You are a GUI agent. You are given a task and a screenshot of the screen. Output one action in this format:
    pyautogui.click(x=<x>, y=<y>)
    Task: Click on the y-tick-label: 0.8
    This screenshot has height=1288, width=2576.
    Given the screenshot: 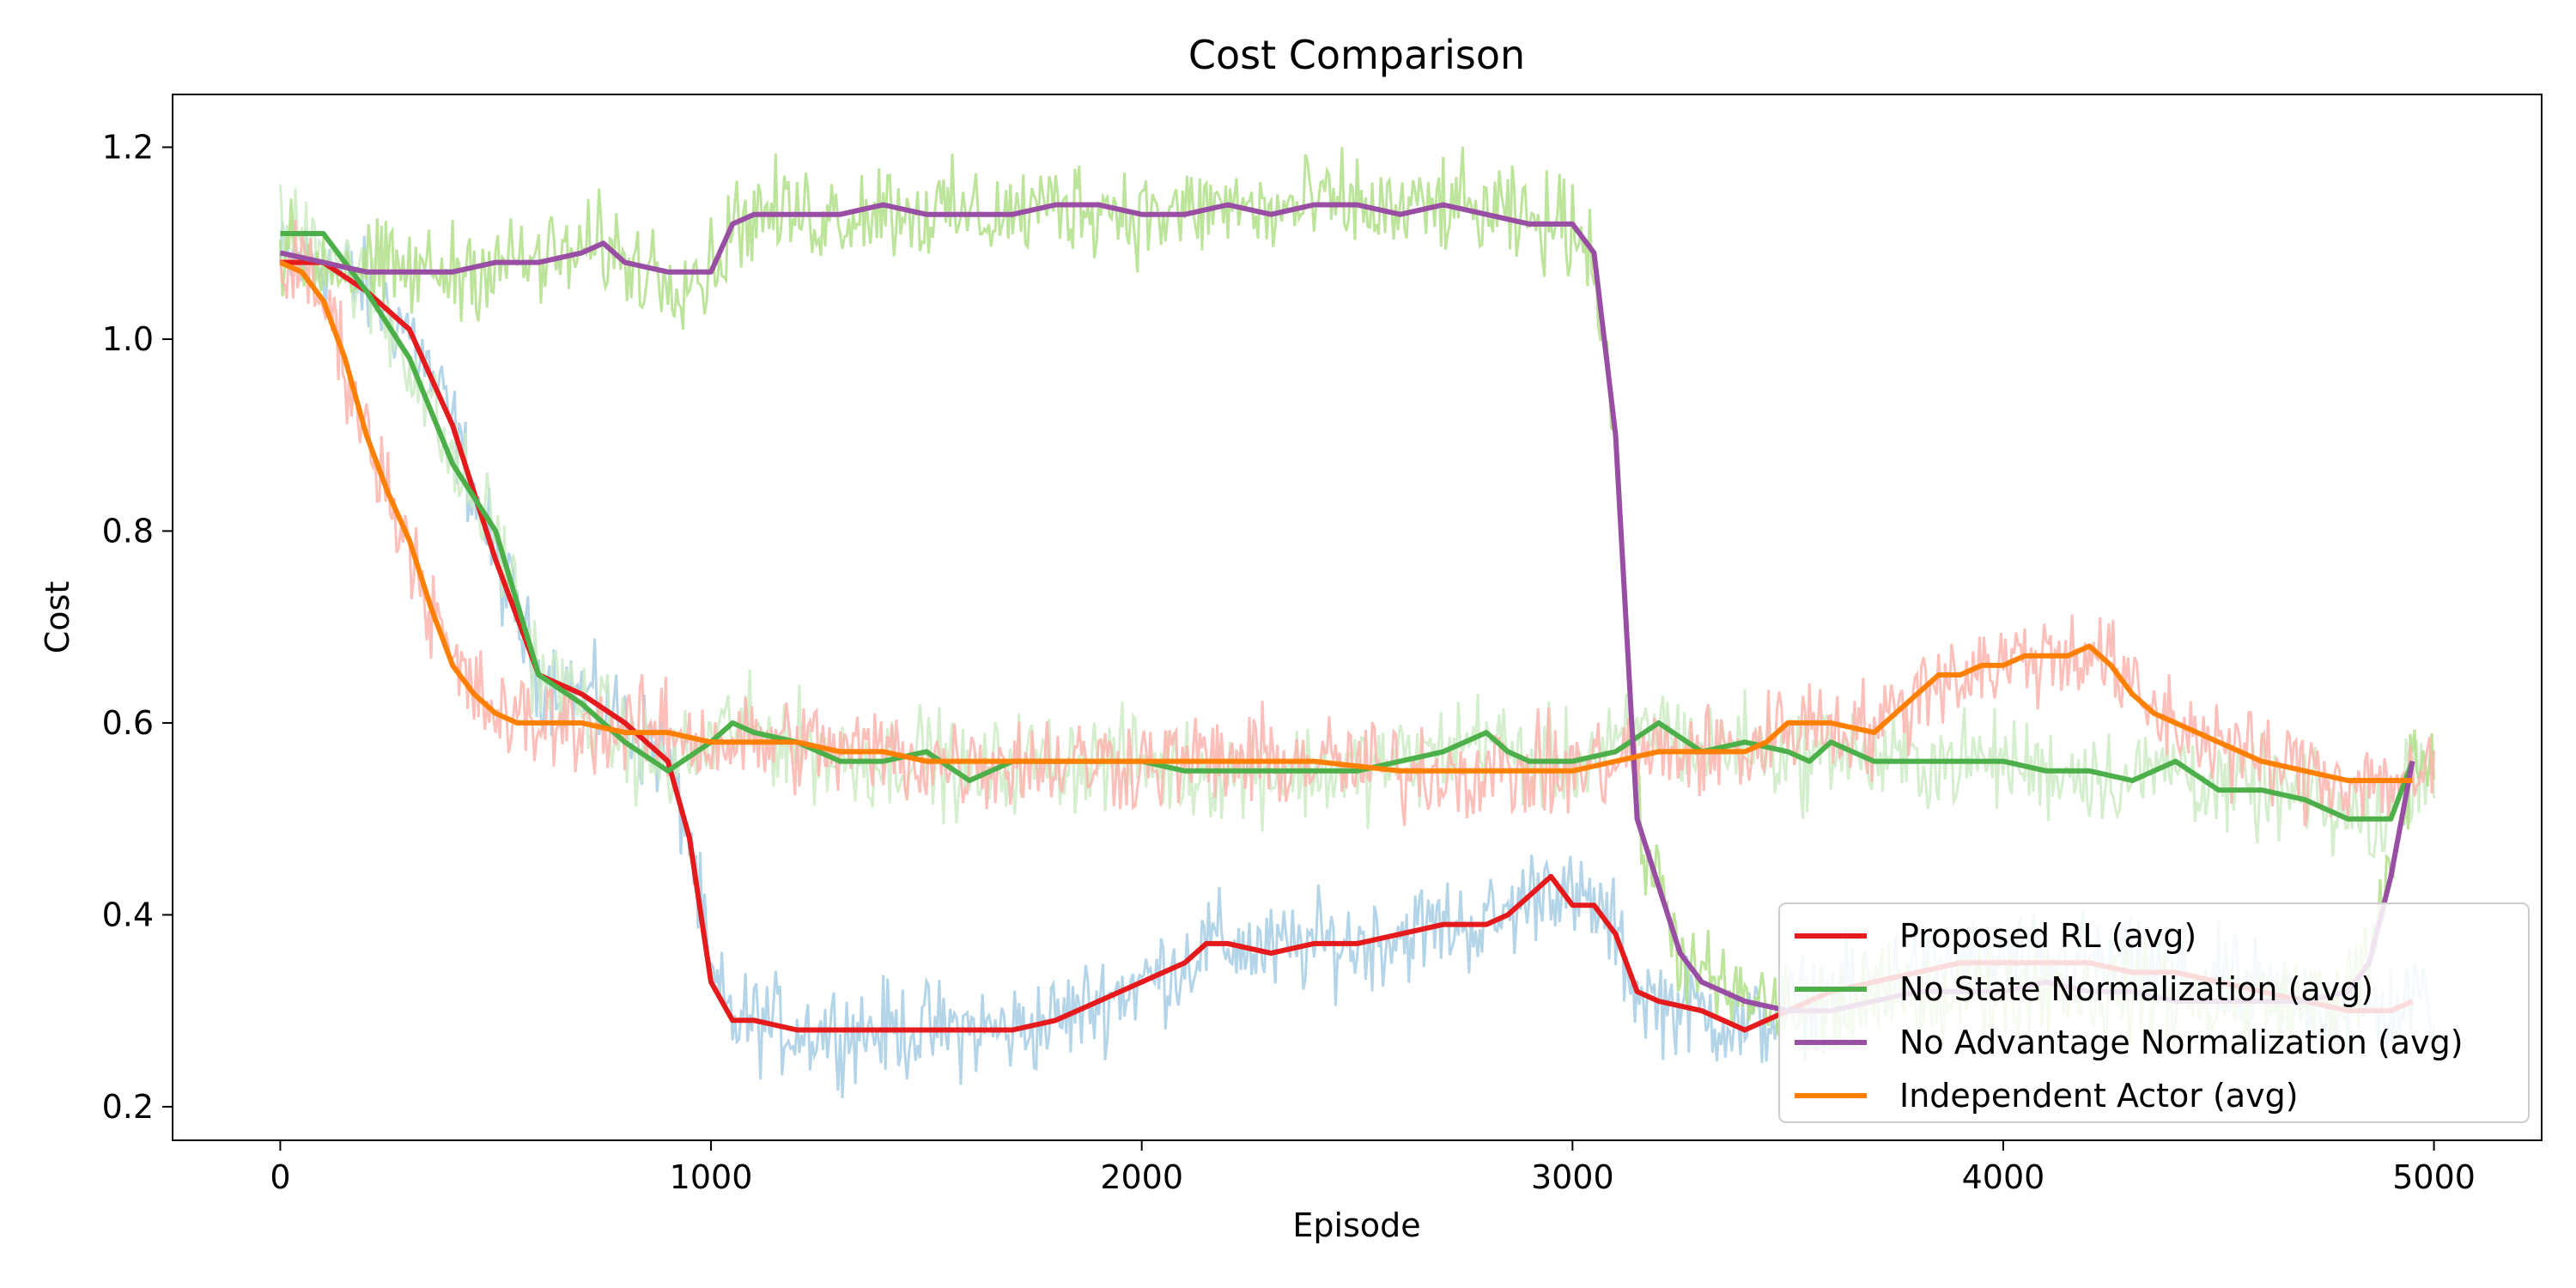 What is the action you would take?
    pyautogui.click(x=128, y=531)
    